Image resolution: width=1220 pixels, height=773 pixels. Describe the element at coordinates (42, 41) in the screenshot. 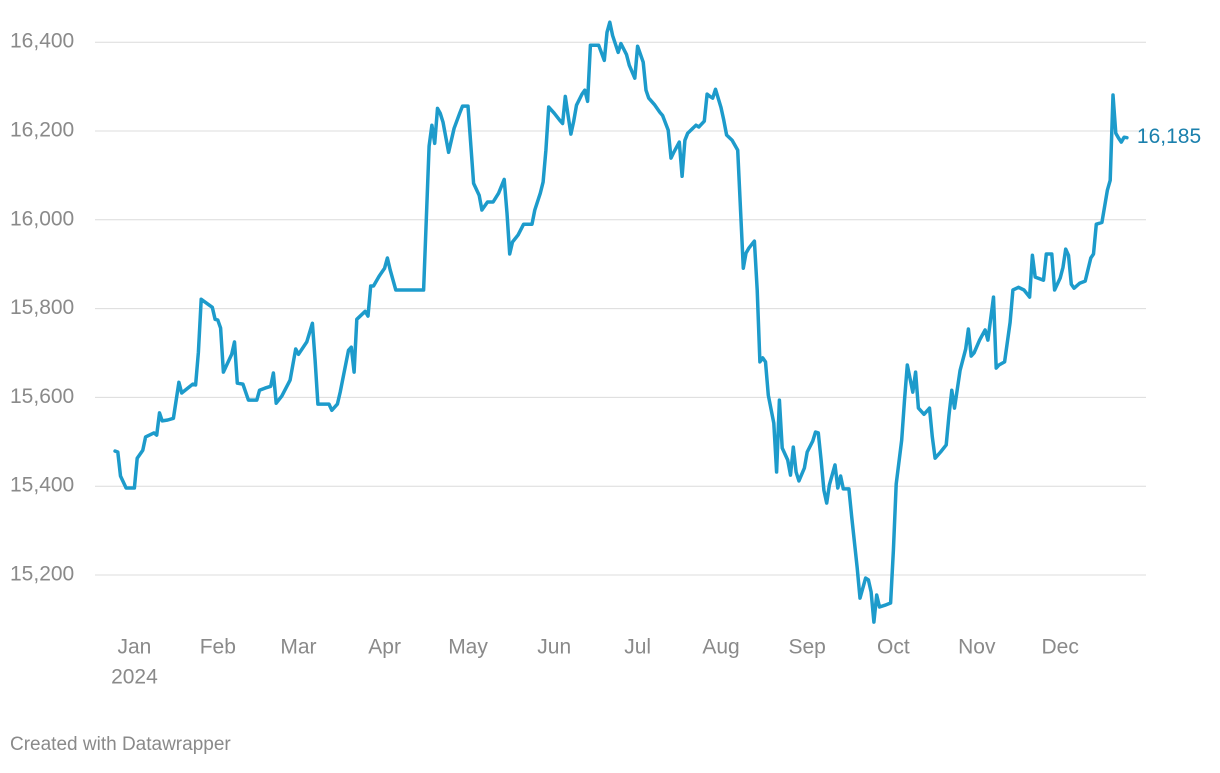

I see `y-tick-label: 16,400` at that location.